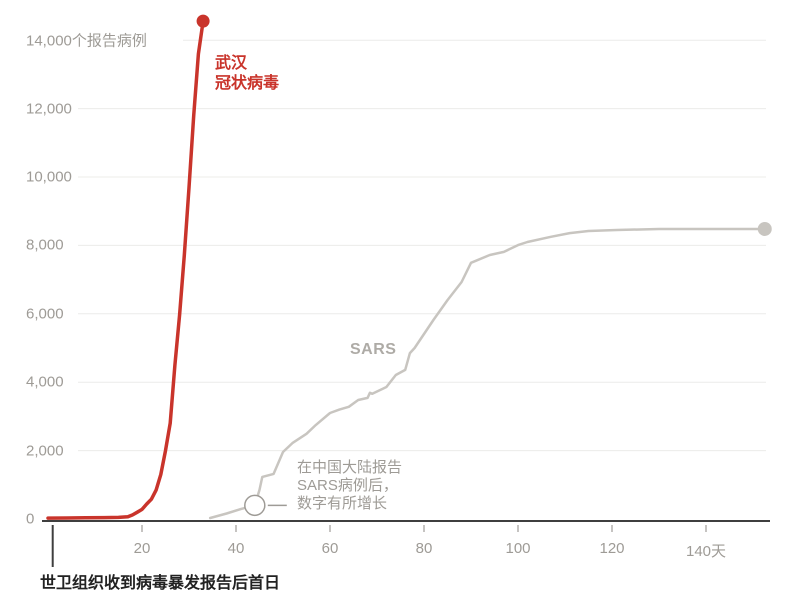 Image resolution: width=800 pixels, height=600 pixels. Describe the element at coordinates (247, 83) in the screenshot. I see `series-label-wuhan-line2: 冠状病毒` at that location.